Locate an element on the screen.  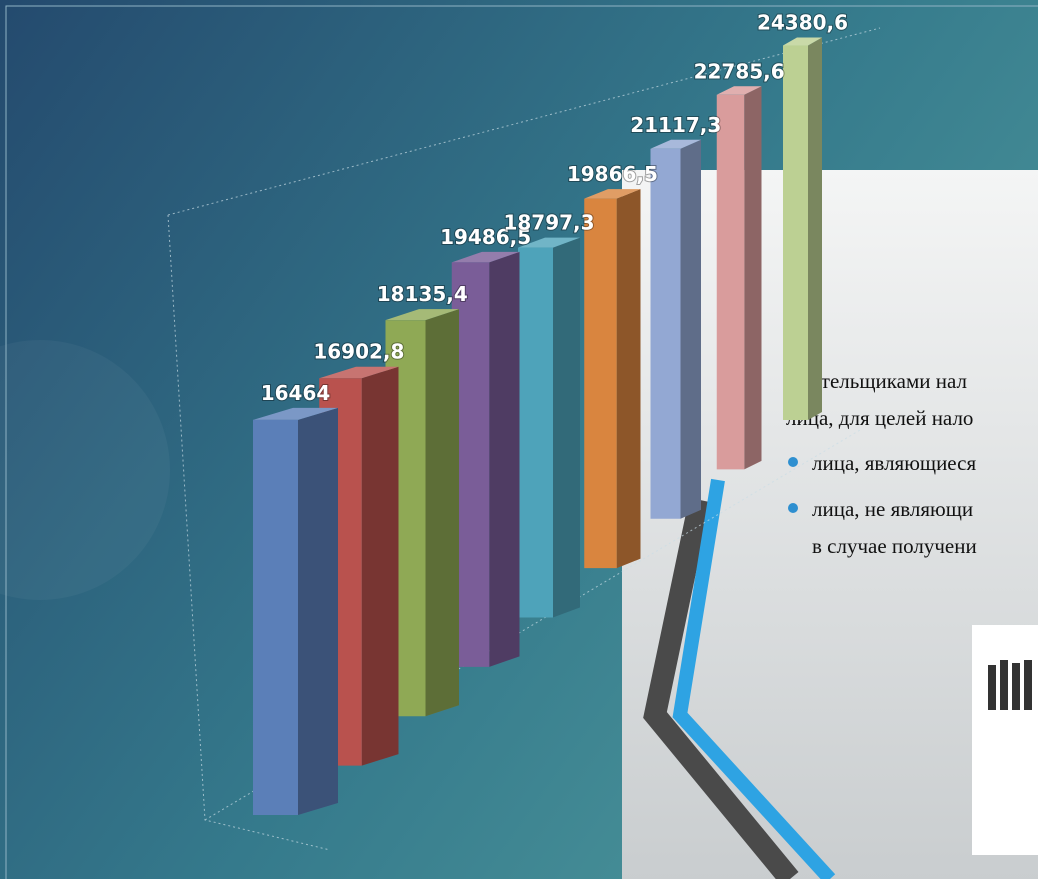
people-icon is located at coordinates (1010, 685).